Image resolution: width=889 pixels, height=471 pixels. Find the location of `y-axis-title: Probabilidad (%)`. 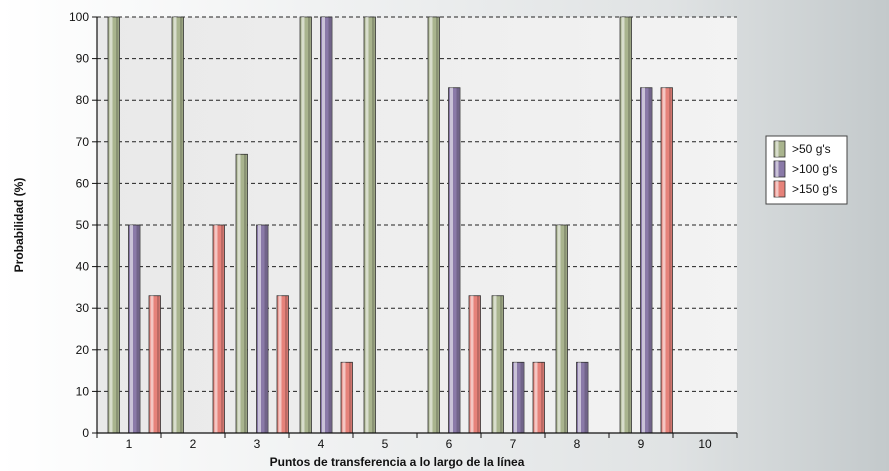

y-axis-title: Probabilidad (%) is located at coordinates (19, 225).